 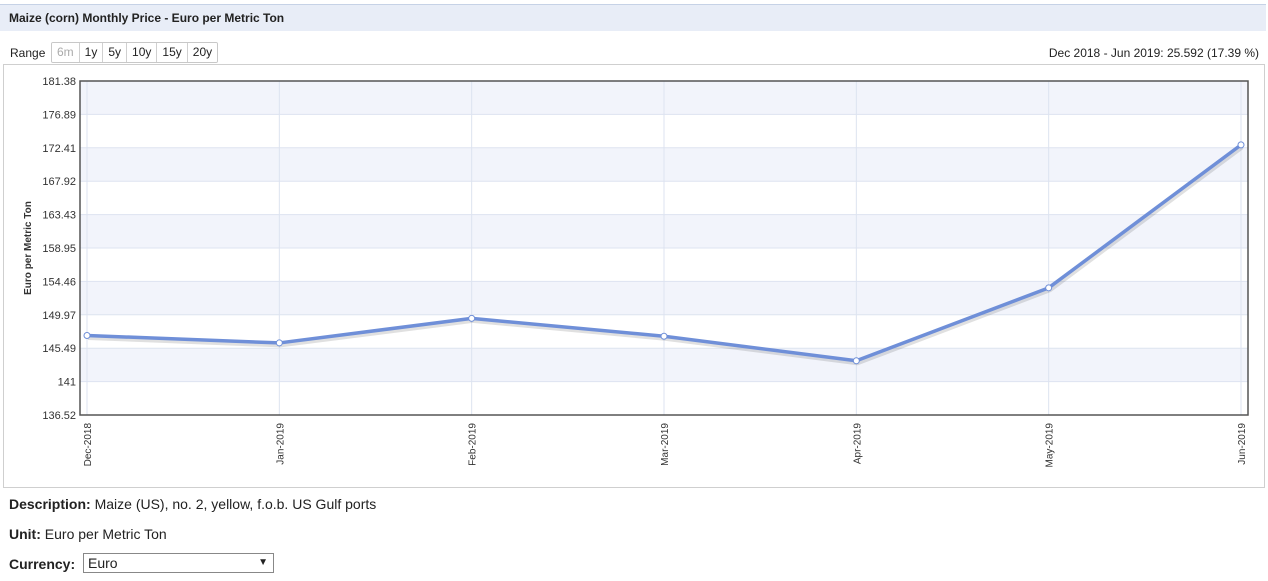 What do you see at coordinates (263, 562) in the screenshot?
I see `dropdown-arrow-icon: ▼` at bounding box center [263, 562].